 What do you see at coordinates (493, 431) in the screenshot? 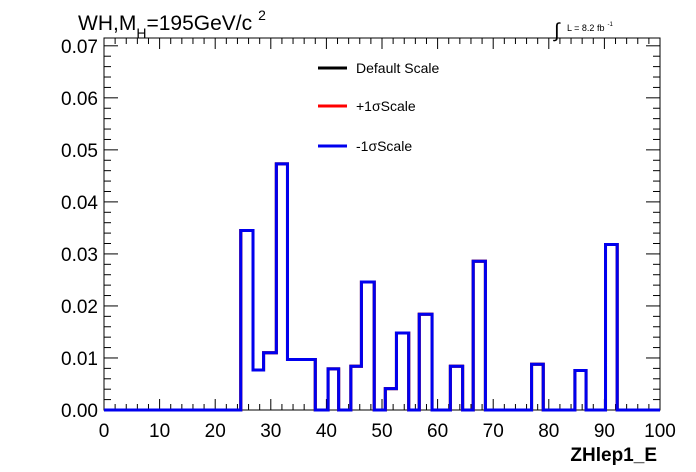
I see `x-tick-label: 70` at bounding box center [493, 431].